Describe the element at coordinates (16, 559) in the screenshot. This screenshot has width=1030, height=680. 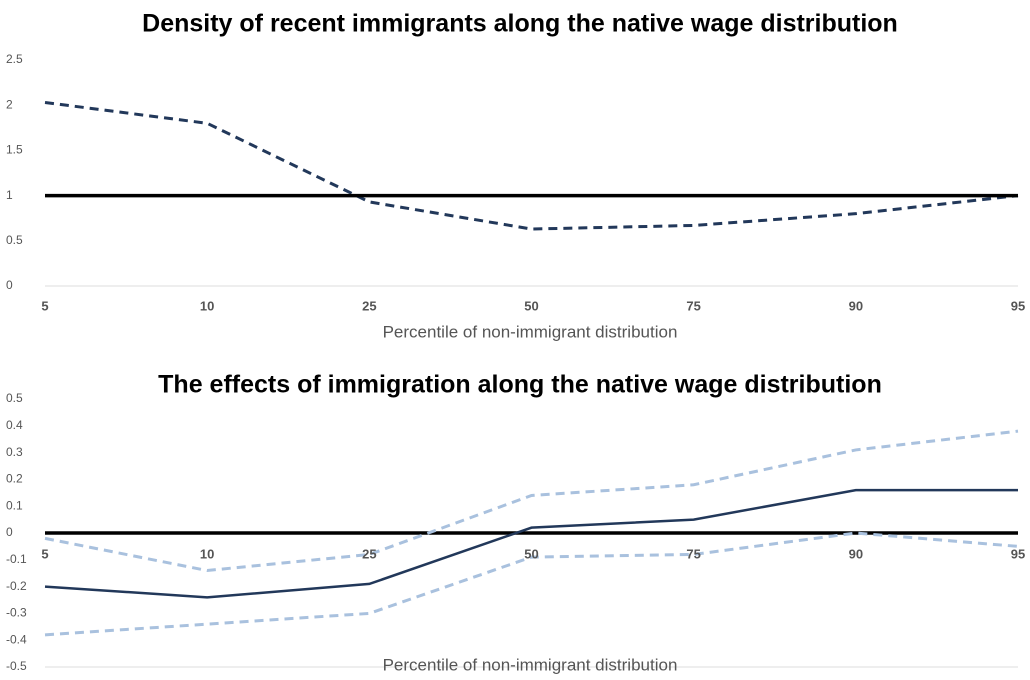
I see `y-tick-label: -0.1` at that location.